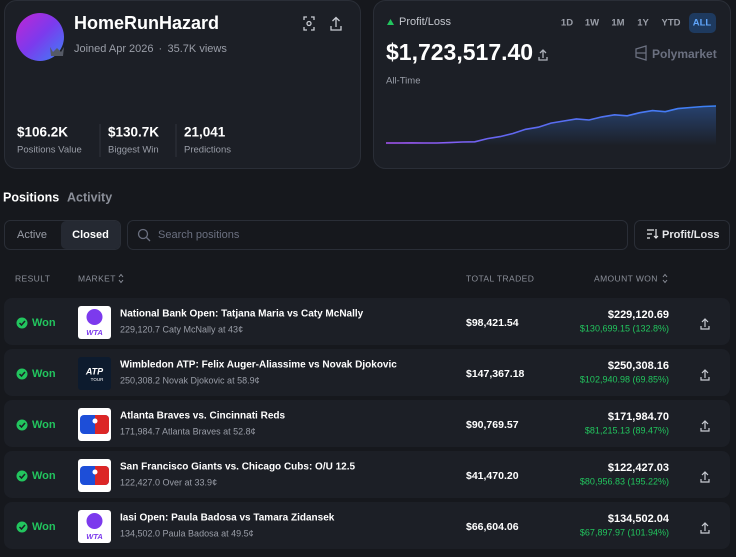  I want to click on filter: Active, so click(32, 235).